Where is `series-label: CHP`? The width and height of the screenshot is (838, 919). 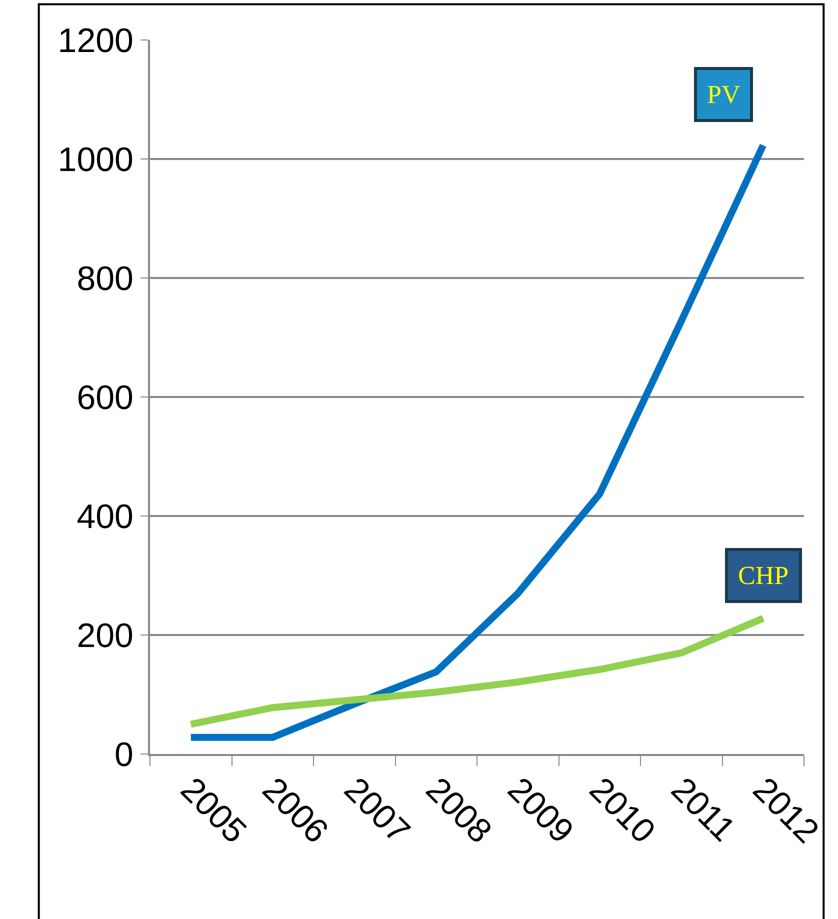
series-label: CHP is located at coordinates (763, 575).